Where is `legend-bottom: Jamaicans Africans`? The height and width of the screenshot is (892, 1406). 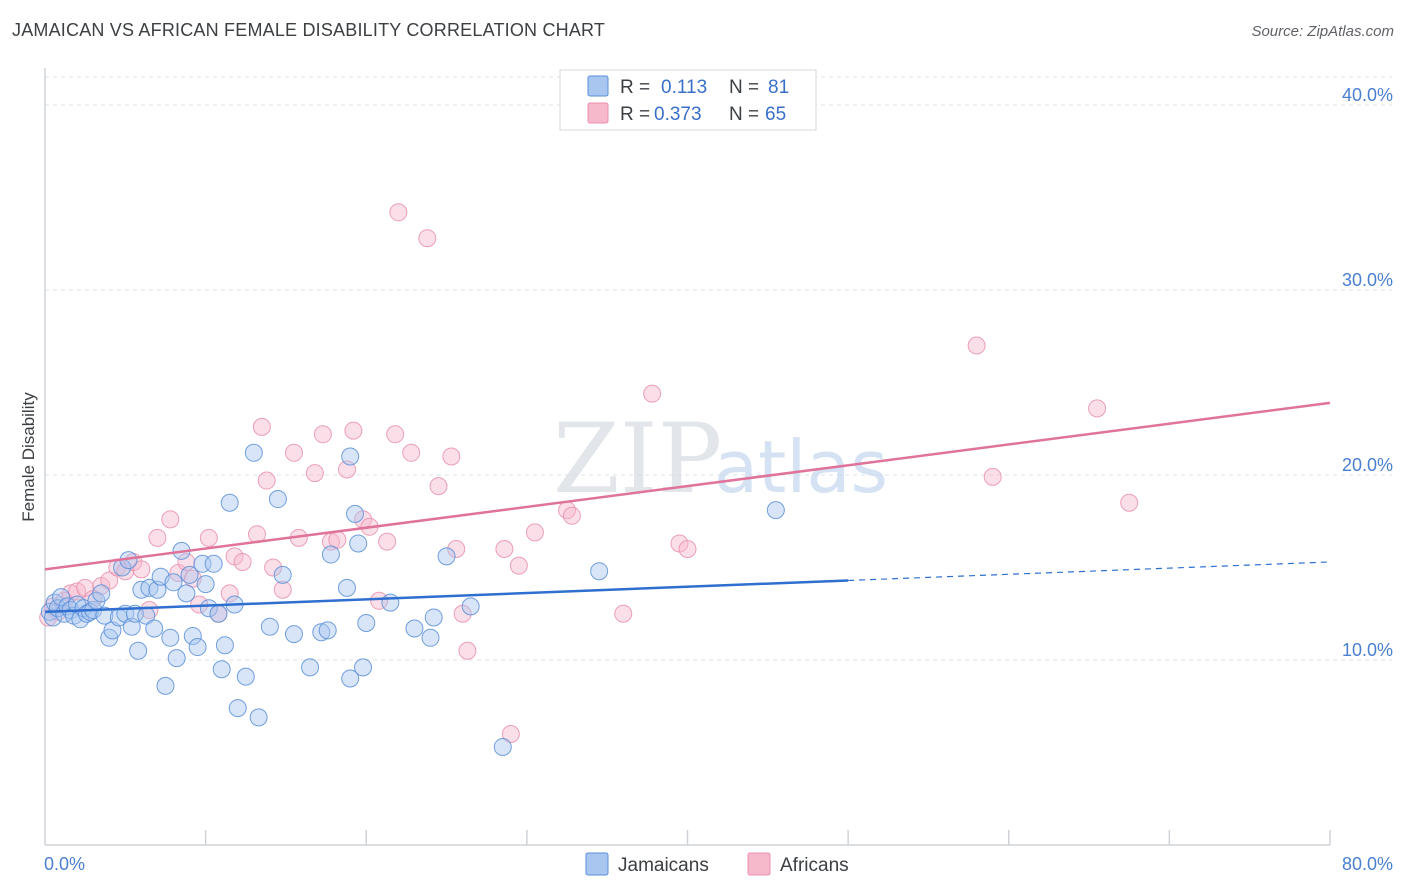 legend-bottom: Jamaicans Africans is located at coordinates (717, 864).